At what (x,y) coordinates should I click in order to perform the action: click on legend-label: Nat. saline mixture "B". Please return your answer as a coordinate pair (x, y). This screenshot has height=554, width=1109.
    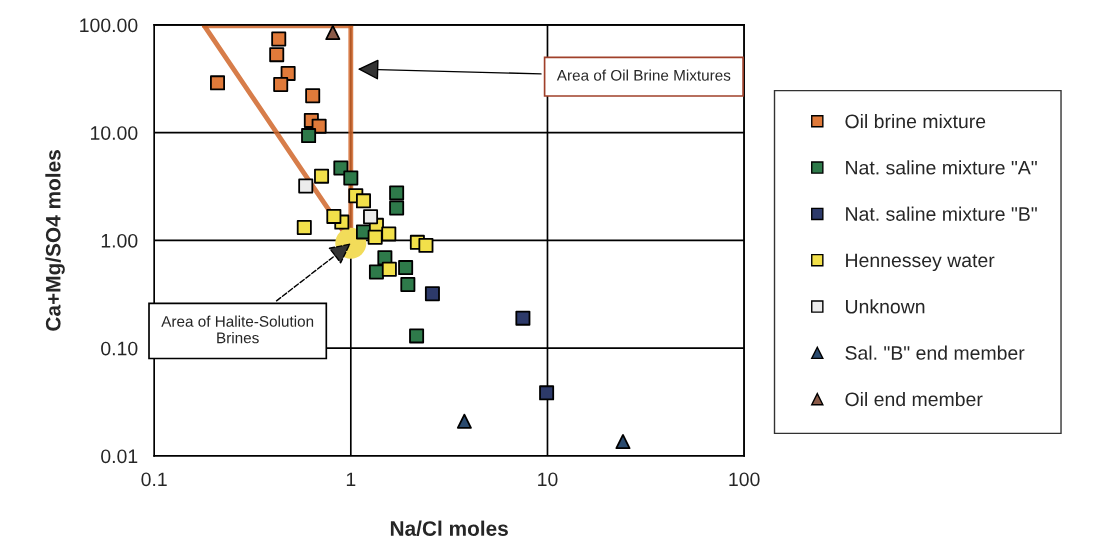
    Looking at the image, I should click on (941, 213).